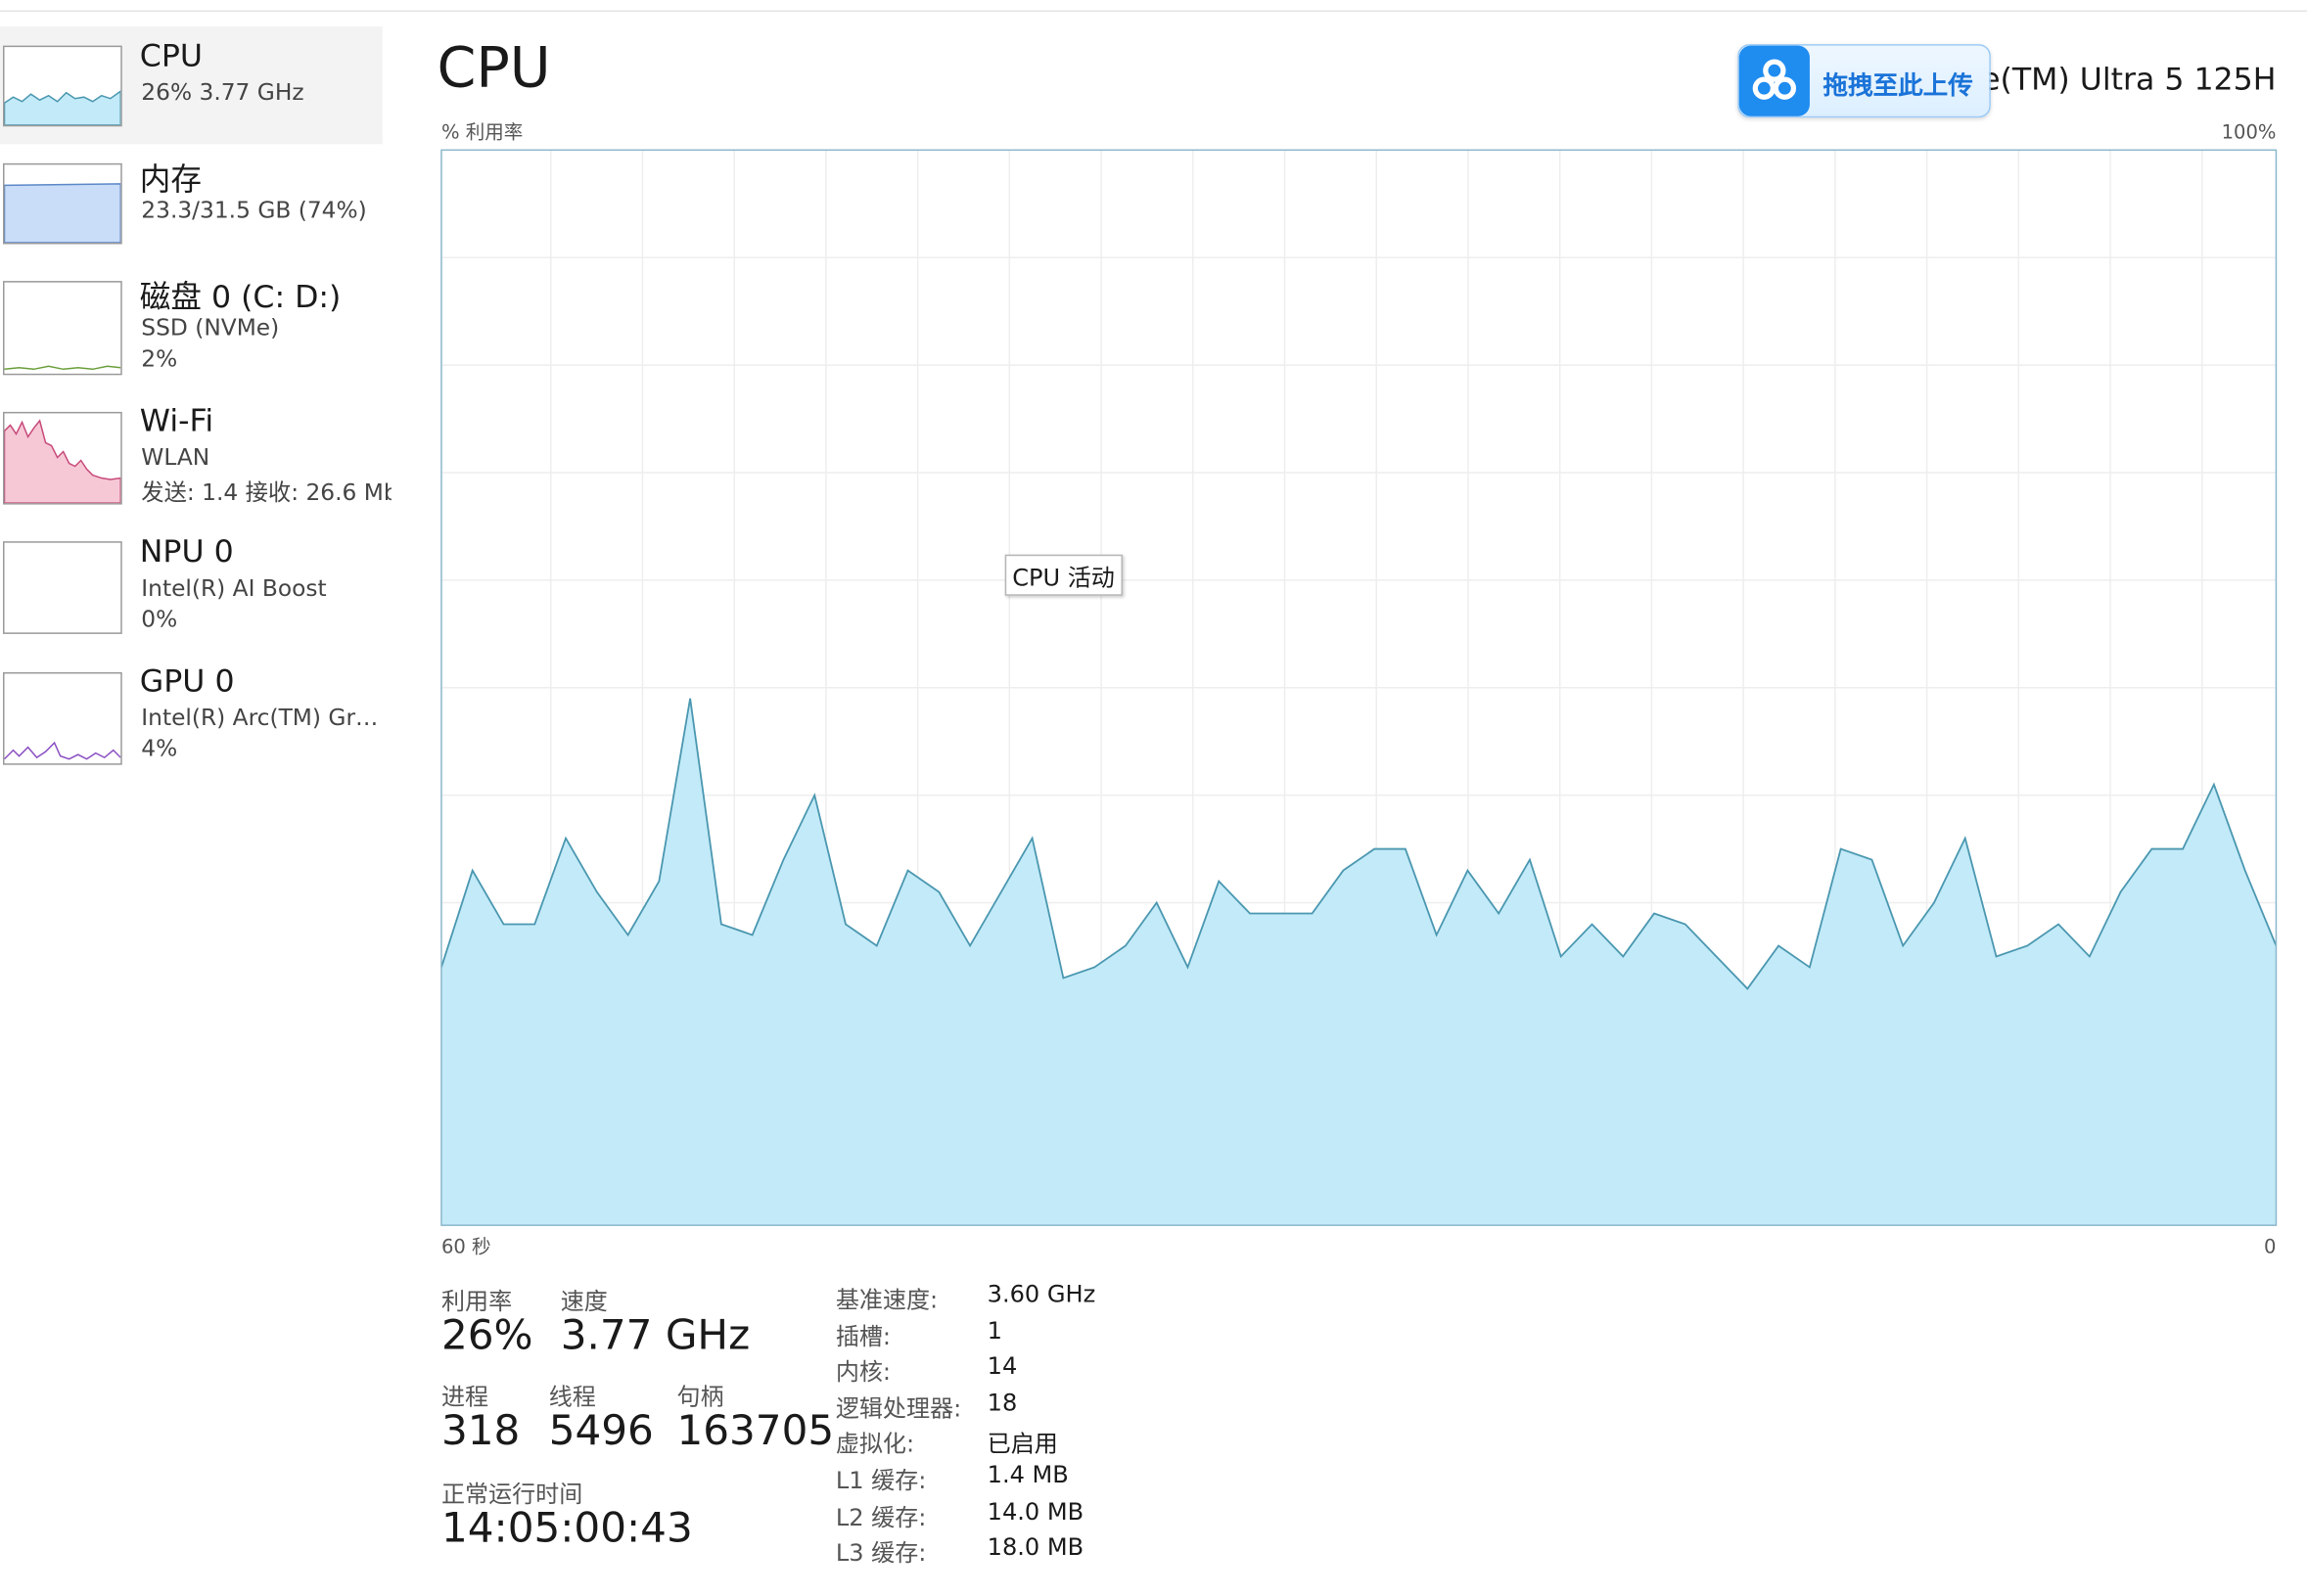 The width and height of the screenshot is (2307, 1596). Describe the element at coordinates (655, 1334) in the screenshot. I see `stat-value: 3.77 GHz` at that location.